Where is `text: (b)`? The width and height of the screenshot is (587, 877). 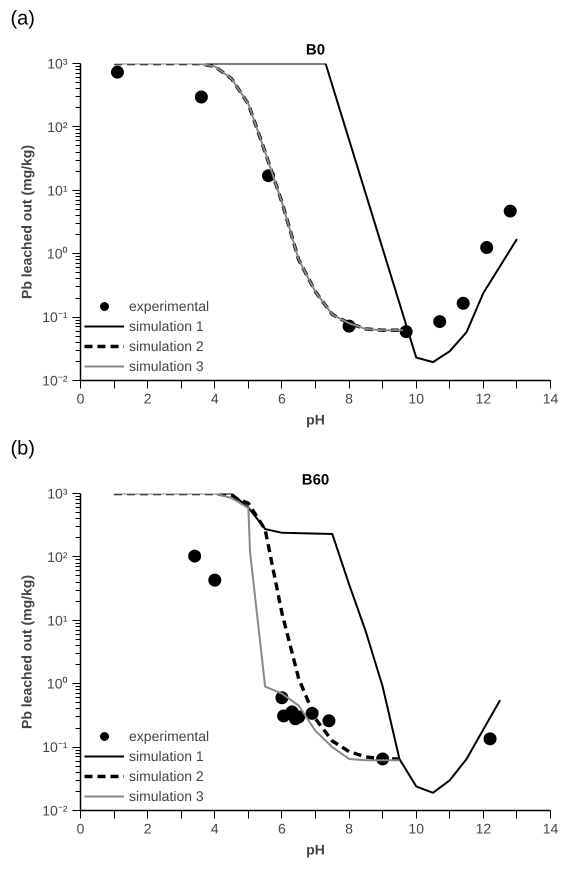
text: (b) is located at coordinates (22, 449).